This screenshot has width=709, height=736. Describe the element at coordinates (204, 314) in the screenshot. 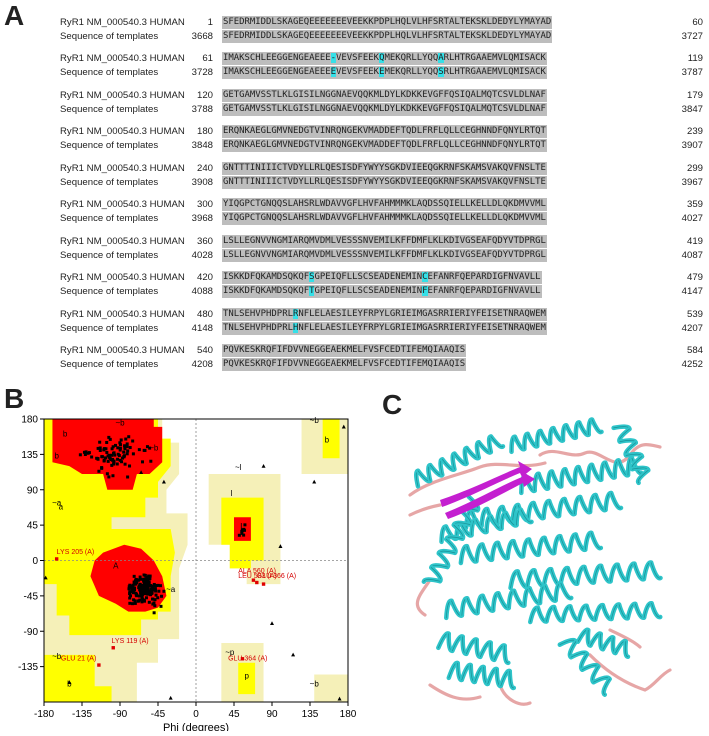

I see `query-start-position: 480` at that location.